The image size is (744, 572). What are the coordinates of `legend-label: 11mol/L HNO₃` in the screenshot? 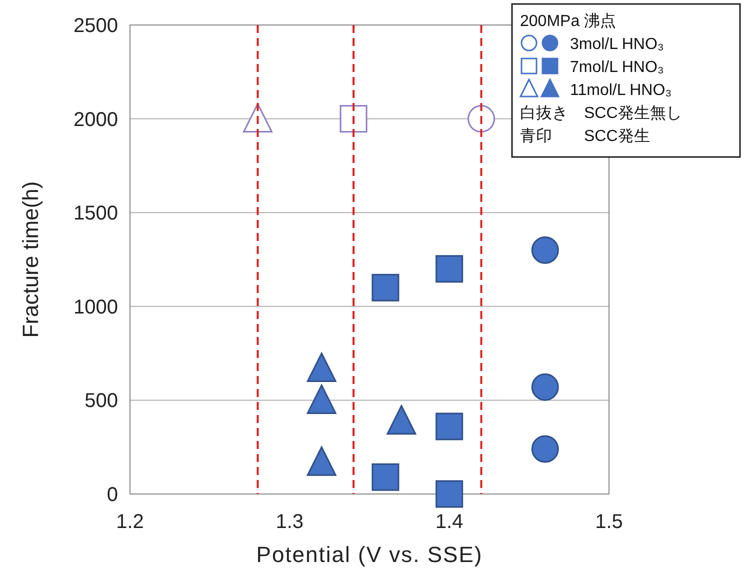 It's located at (621, 90).